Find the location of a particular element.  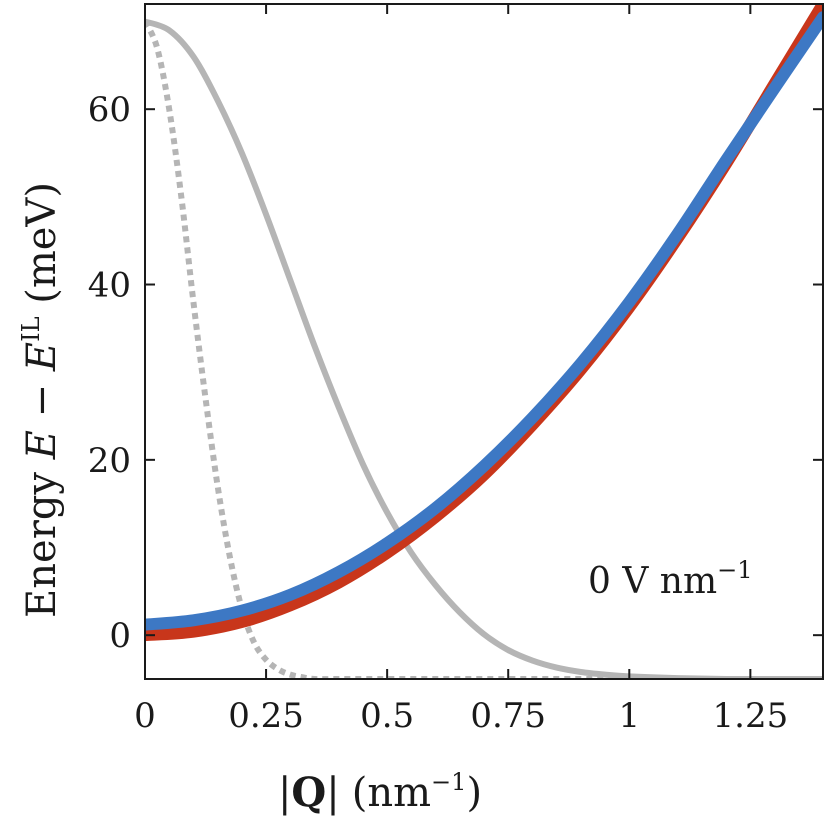

x-tick-label: 0.25 is located at coordinates (266, 716).